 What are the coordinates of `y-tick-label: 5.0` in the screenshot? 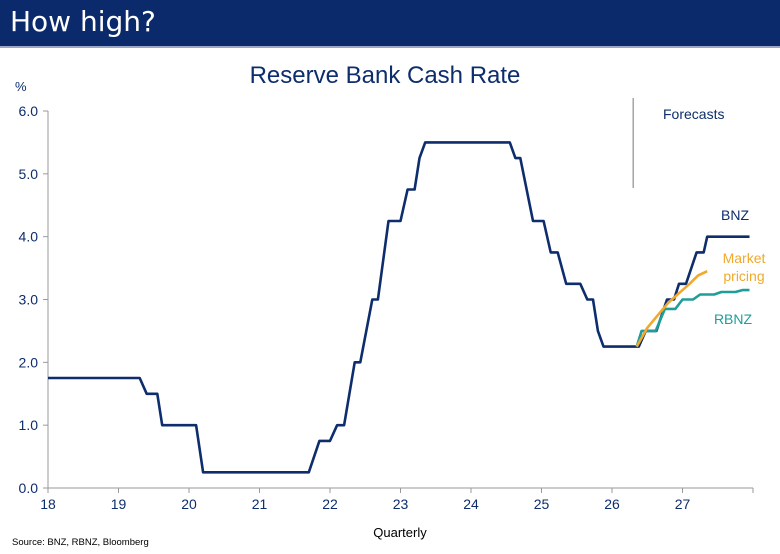 It's located at (29, 174).